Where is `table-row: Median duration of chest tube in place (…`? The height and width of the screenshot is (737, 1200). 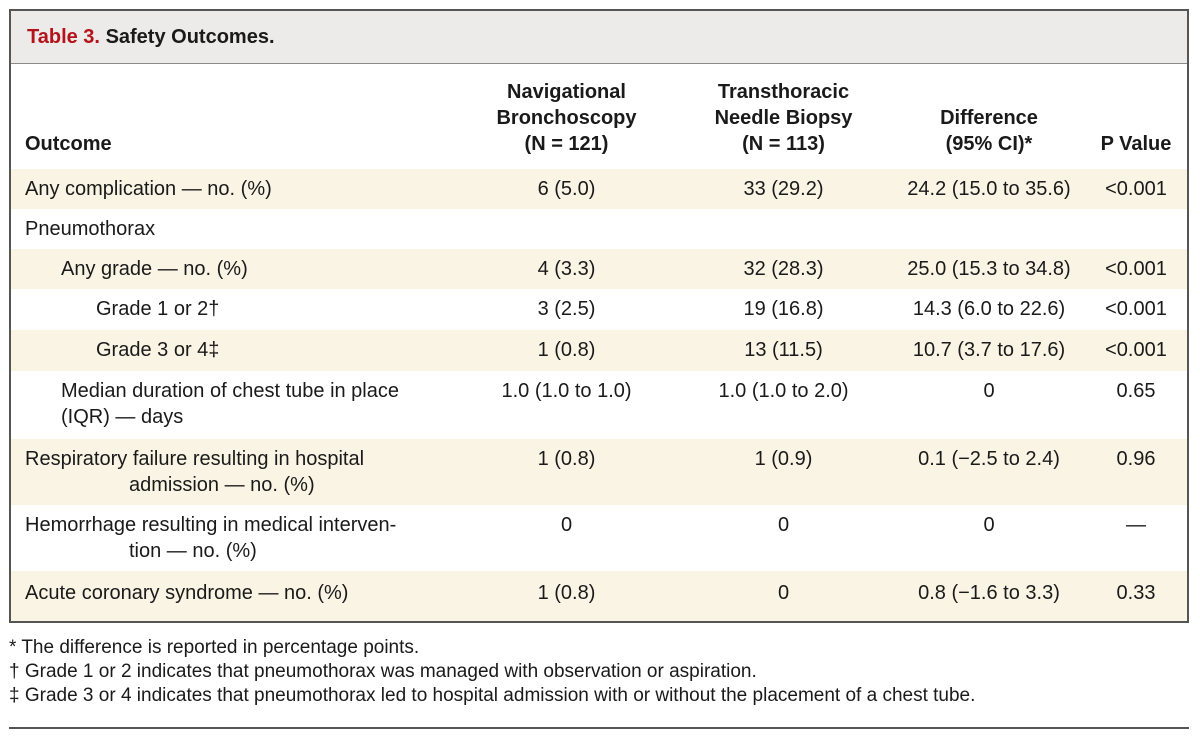
table-row: Median duration of chest tube in place (… is located at coordinates (599, 405).